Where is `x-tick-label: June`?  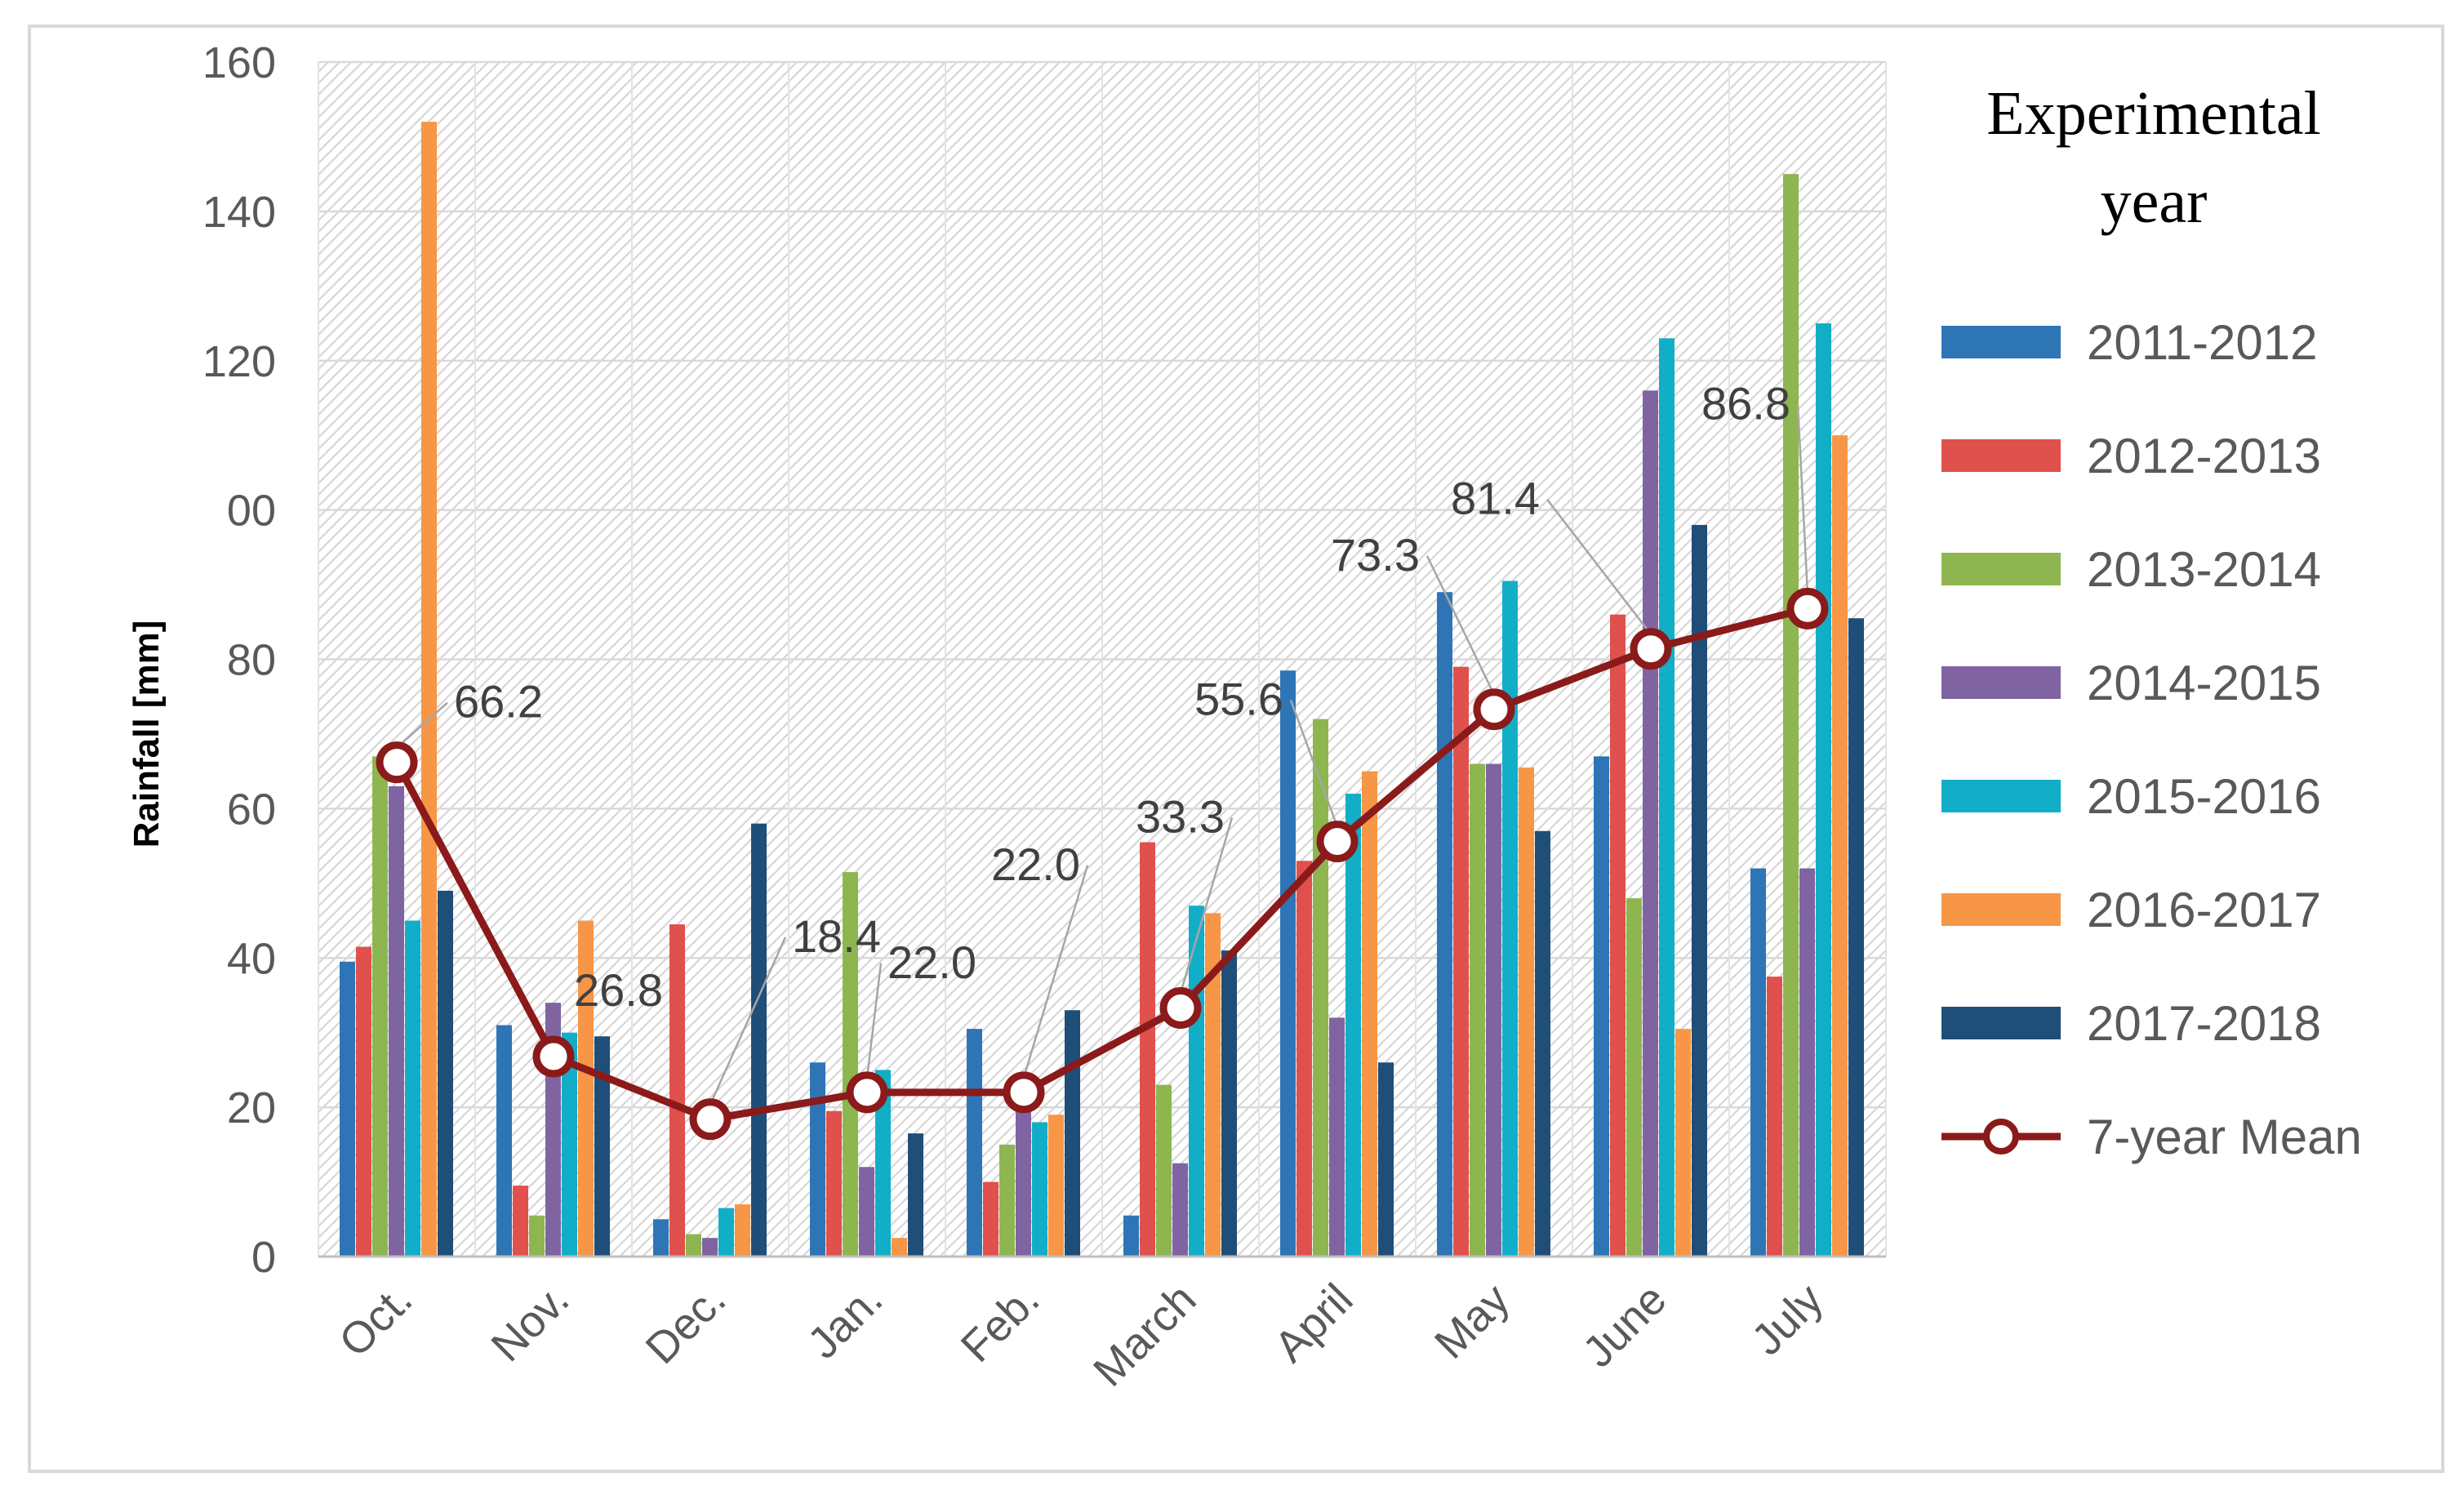 x-tick-label: June is located at coordinates (1624, 1326).